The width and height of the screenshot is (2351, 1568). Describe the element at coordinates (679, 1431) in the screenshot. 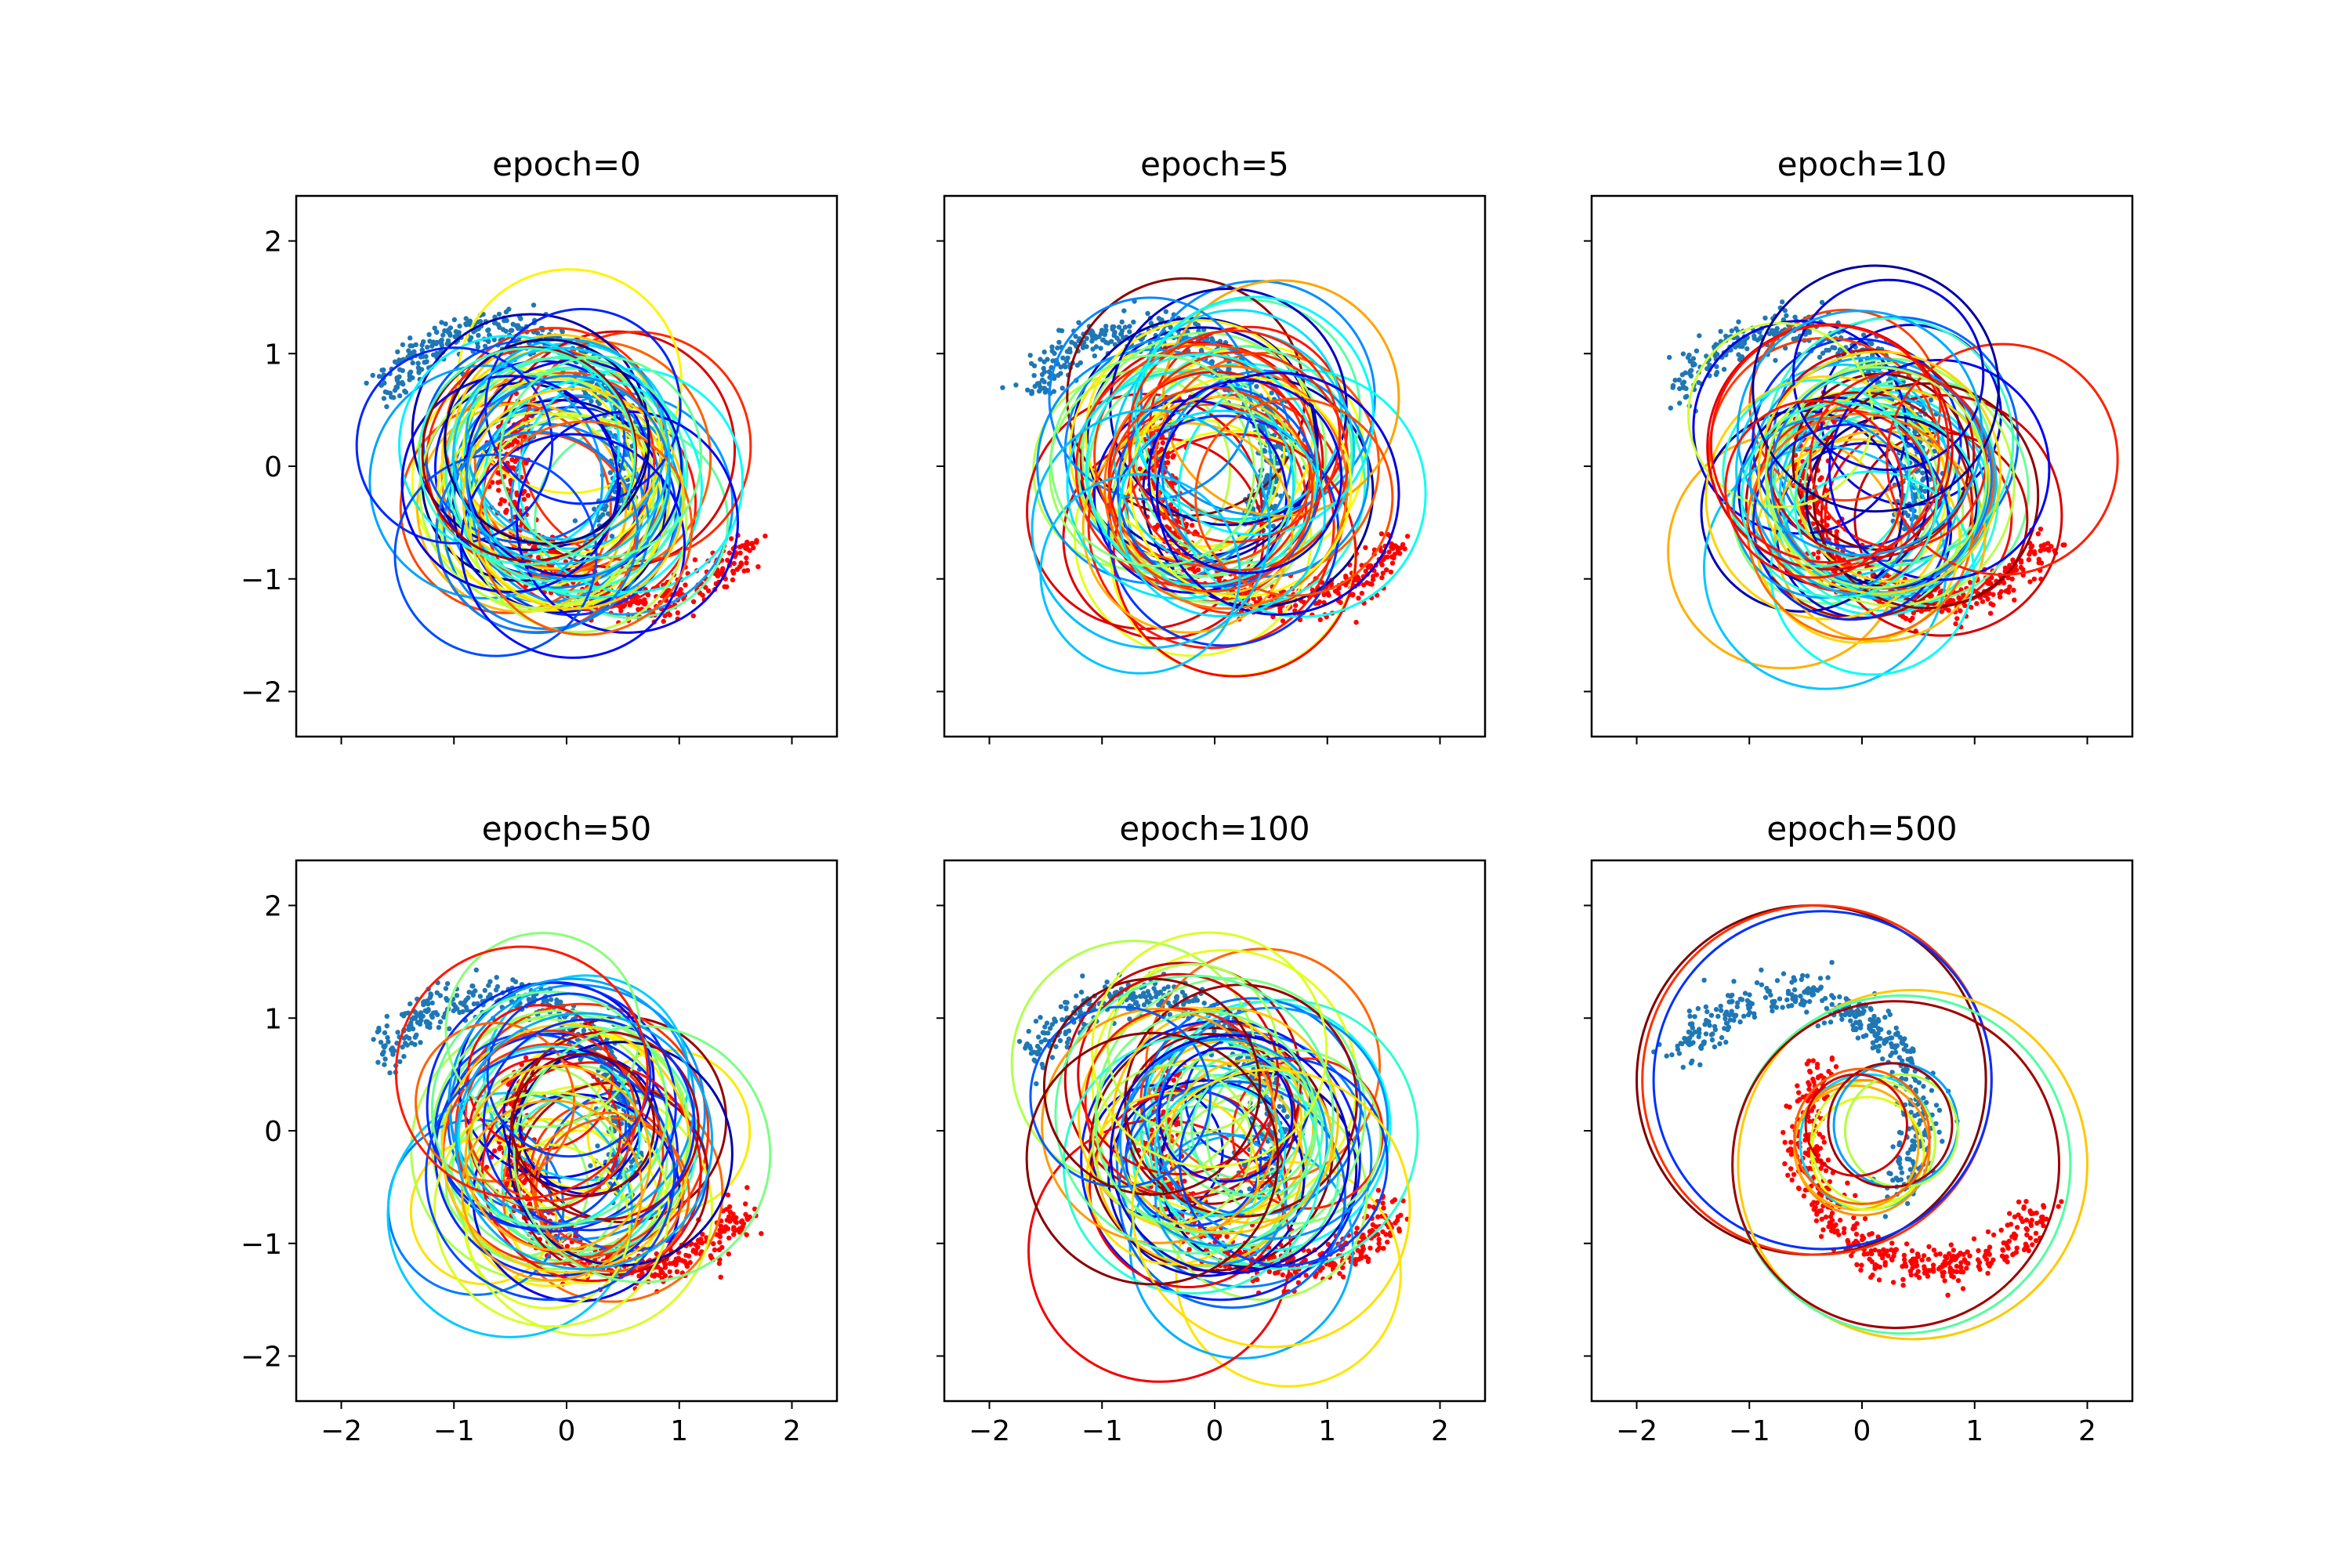

I see `x-tick-label: 1` at that location.